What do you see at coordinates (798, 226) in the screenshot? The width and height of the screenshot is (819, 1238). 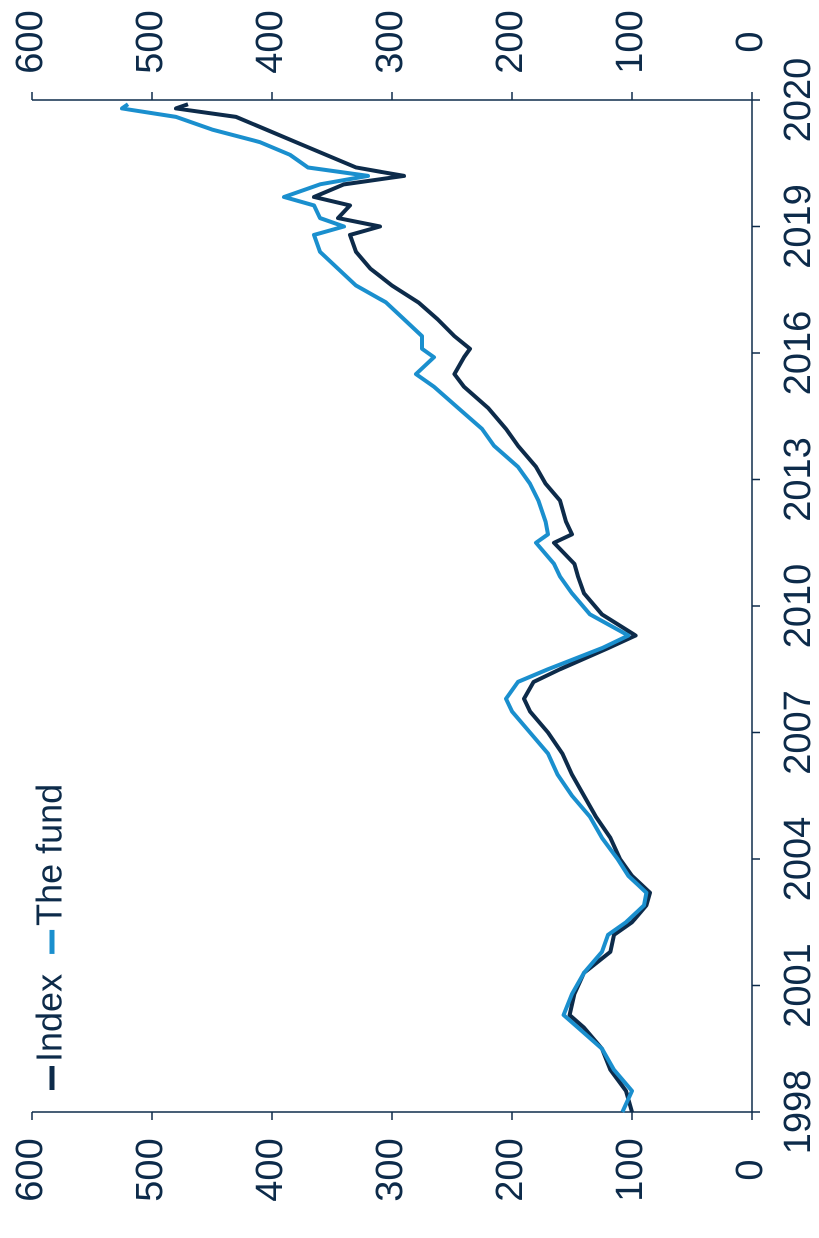 I see `time-tick-label: 2019` at bounding box center [798, 226].